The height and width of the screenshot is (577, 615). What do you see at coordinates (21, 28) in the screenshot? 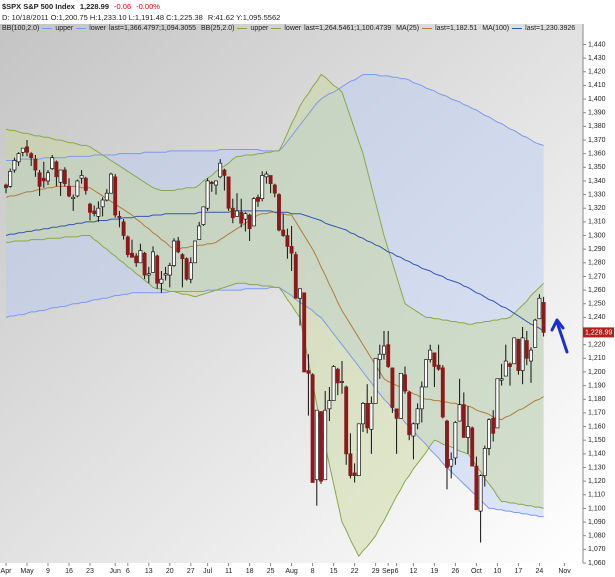
I see `legend-name: BB(100,2.0)` at bounding box center [21, 28].